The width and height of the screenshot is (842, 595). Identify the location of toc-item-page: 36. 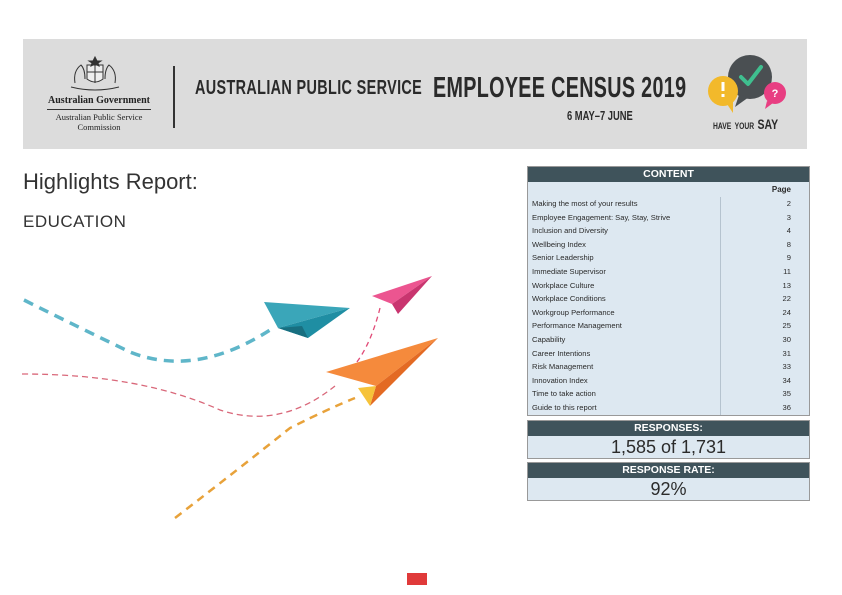
(764, 407).